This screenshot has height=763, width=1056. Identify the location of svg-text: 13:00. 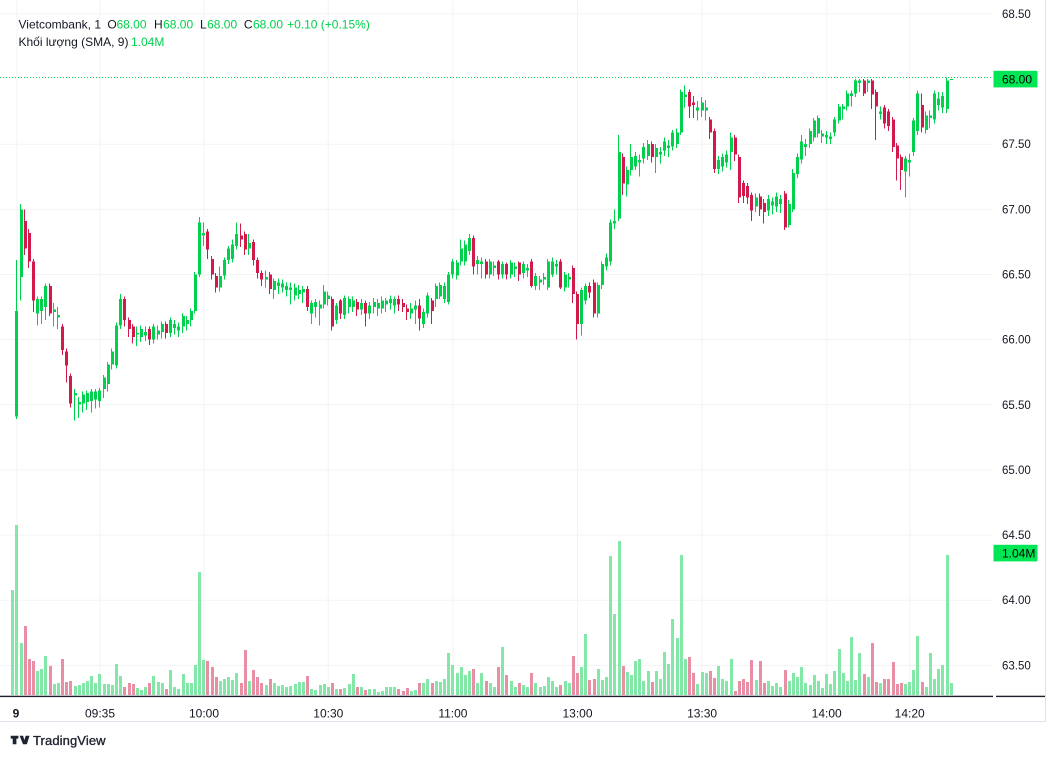
(577, 714).